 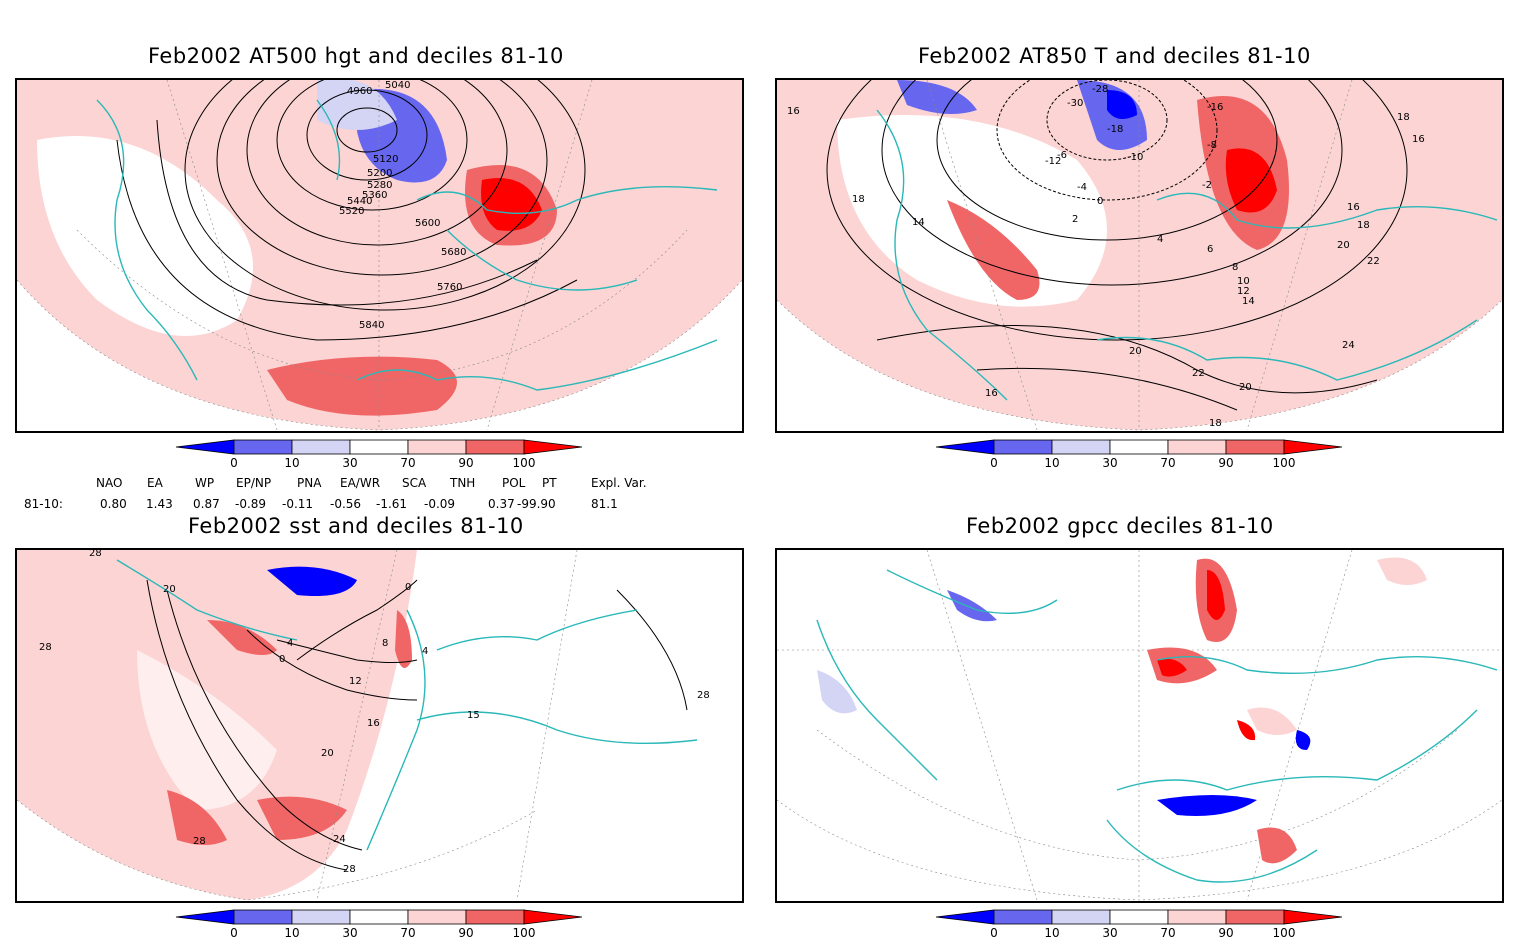 What do you see at coordinates (346, 504) in the screenshot?
I see `indices-value-eawr: -0.56` at bounding box center [346, 504].